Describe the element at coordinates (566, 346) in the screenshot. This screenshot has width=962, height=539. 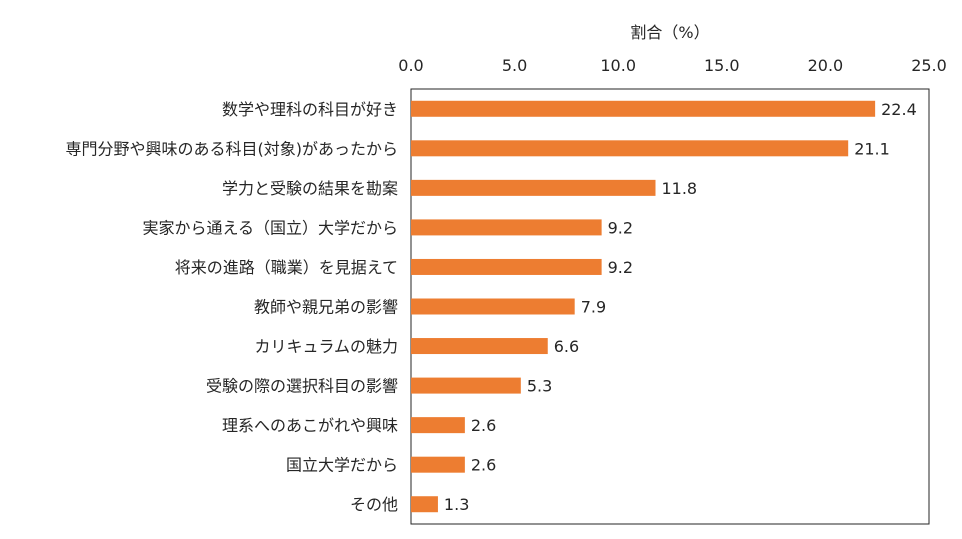
I see `value-label: 6.6` at that location.